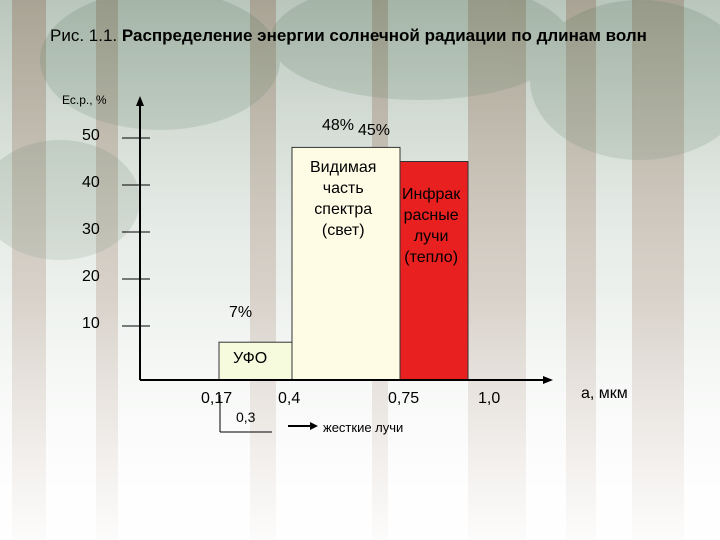 This screenshot has width=720, height=540. What do you see at coordinates (431, 194) in the screenshot?
I see `band-label-line: Инфрак` at bounding box center [431, 194].